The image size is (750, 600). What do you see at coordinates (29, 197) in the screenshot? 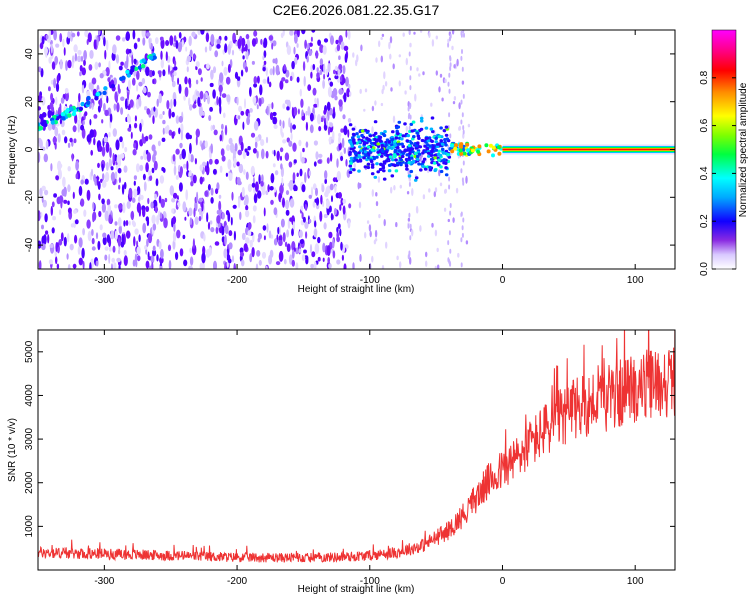
I see `spectrogram-y-tick-label: -20` at bounding box center [29, 197].